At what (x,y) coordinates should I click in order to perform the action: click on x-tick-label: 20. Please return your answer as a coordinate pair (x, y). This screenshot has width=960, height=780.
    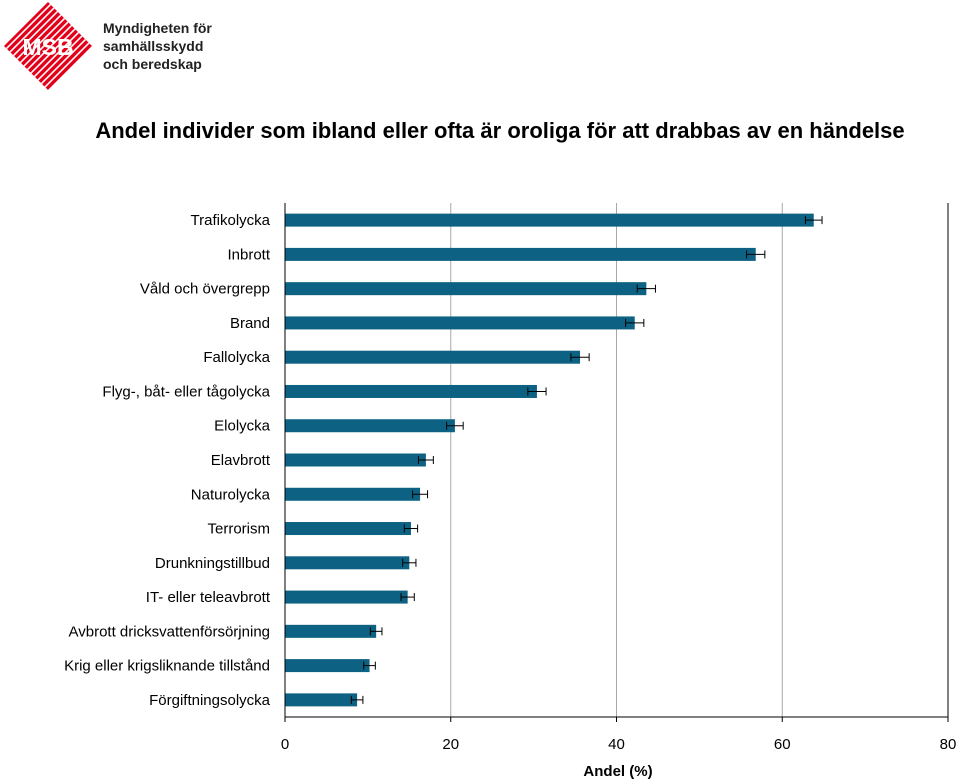
    Looking at the image, I should click on (450, 744).